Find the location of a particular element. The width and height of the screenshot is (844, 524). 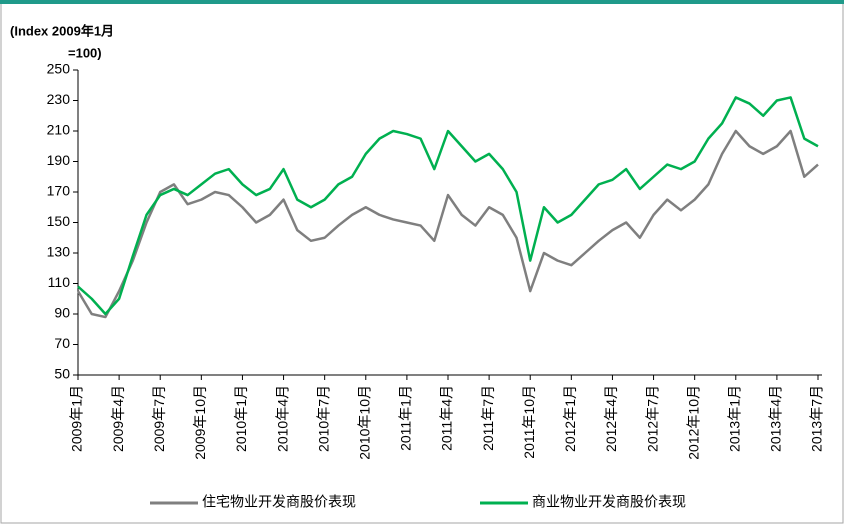

x-tick-label: 2009年10月 is located at coordinates (200, 422).